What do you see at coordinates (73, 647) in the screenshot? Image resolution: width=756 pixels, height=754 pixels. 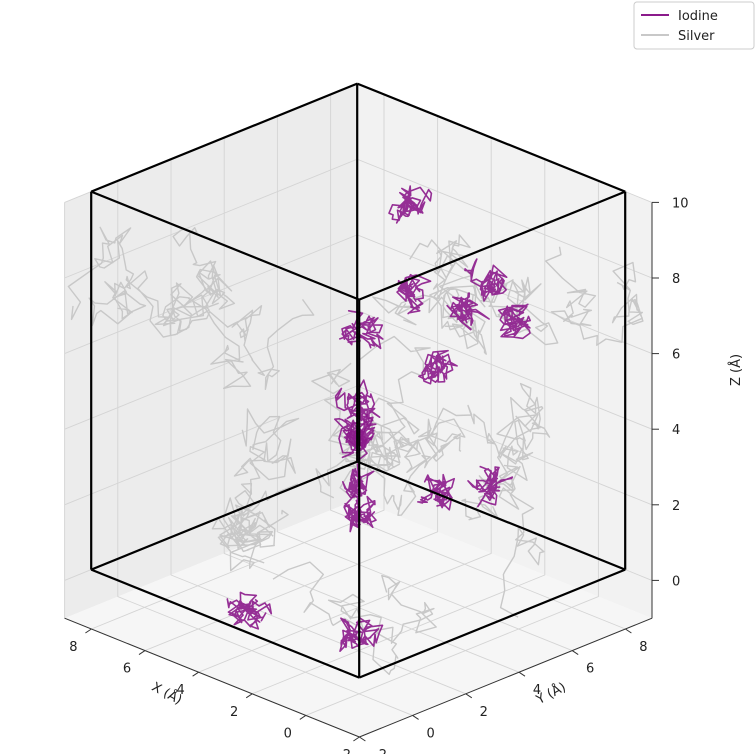 I see `x-tick-label: 8` at bounding box center [73, 647].